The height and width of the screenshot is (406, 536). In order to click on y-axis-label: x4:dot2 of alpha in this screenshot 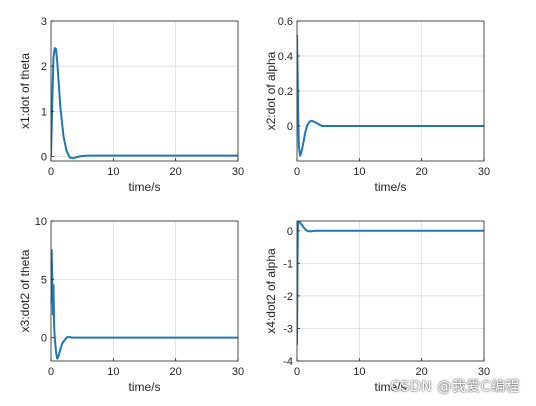, I will do `click(271, 291)`.